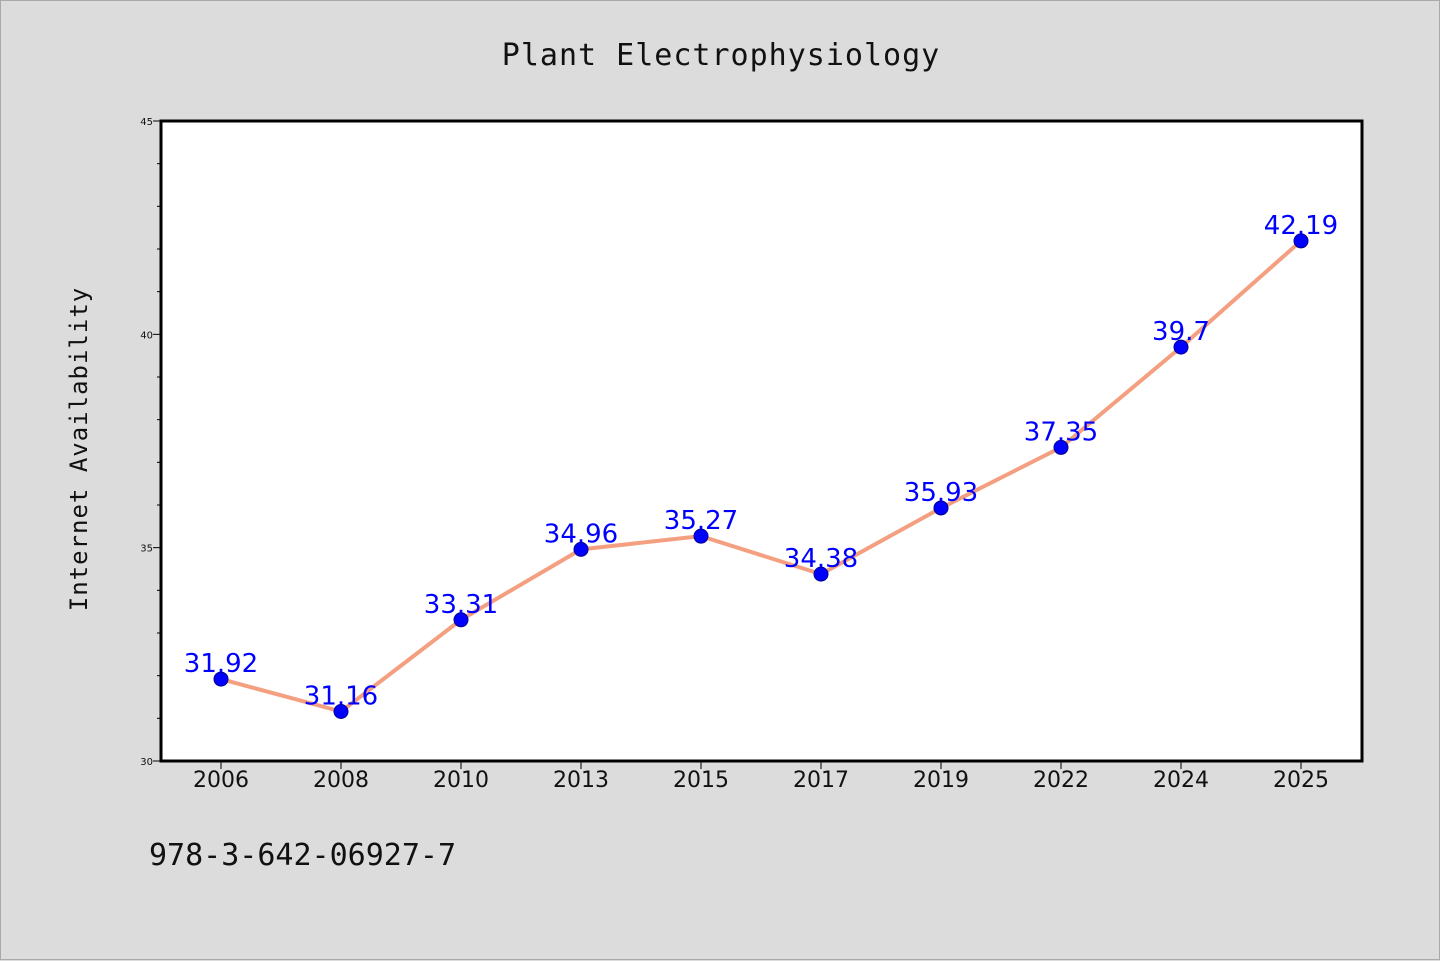 Image resolution: width=1440 pixels, height=961 pixels. What do you see at coordinates (821, 559) in the screenshot?
I see `data-label: 34.38` at bounding box center [821, 559].